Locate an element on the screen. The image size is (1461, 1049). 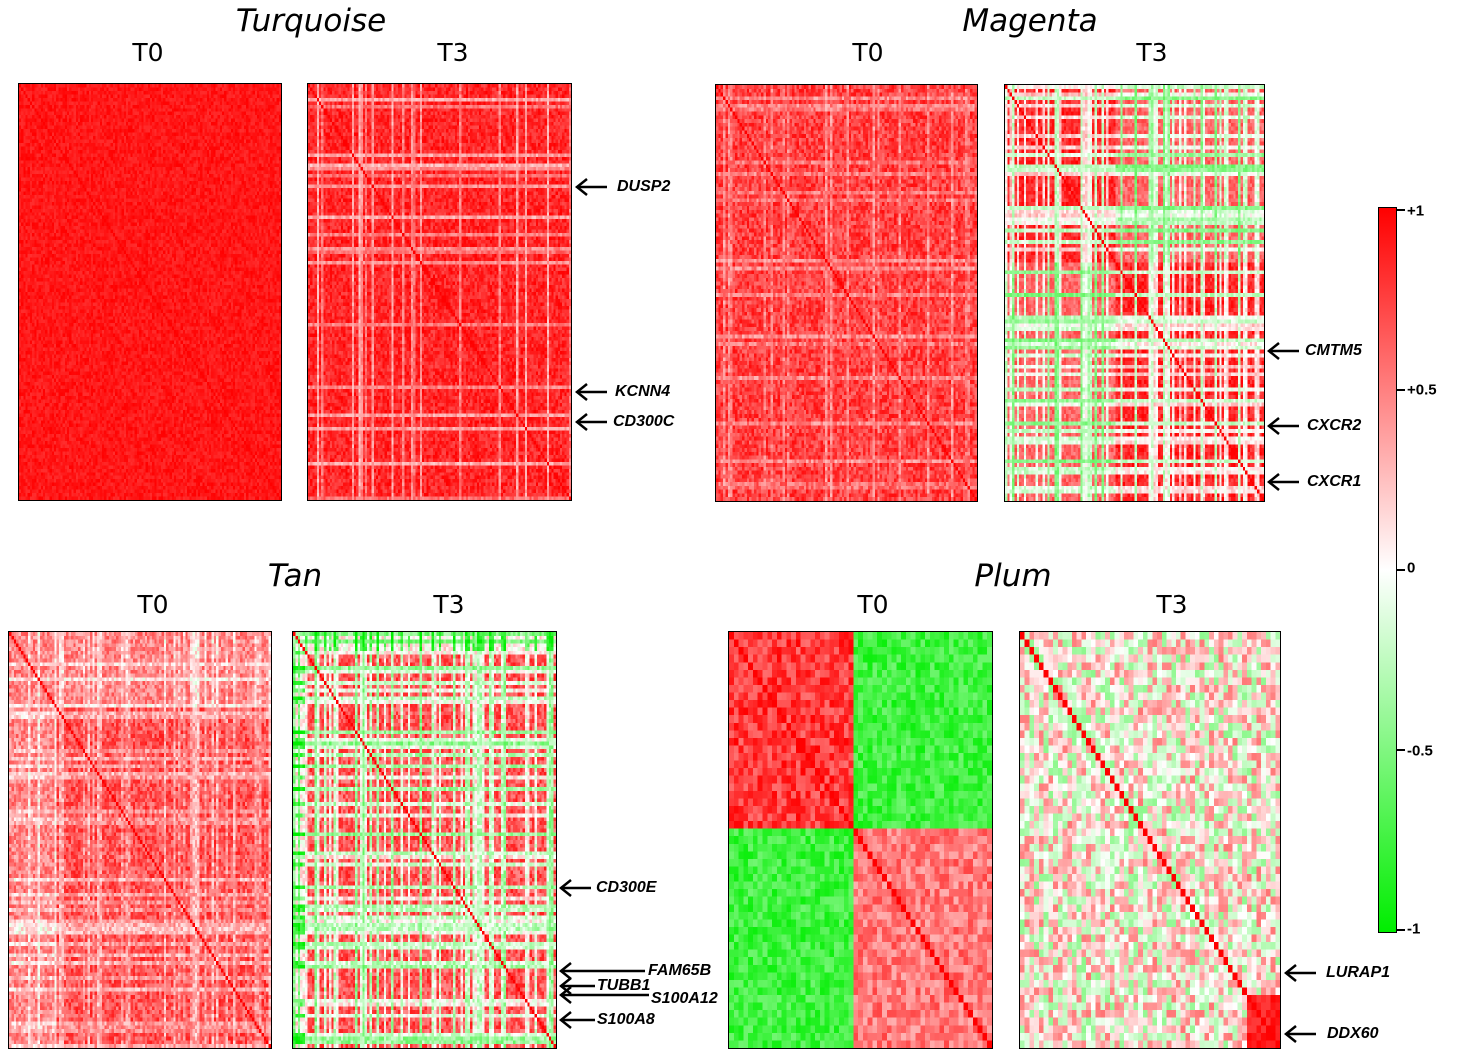
gene-label-cxcr1: CXCR1 is located at coordinates (1334, 481).